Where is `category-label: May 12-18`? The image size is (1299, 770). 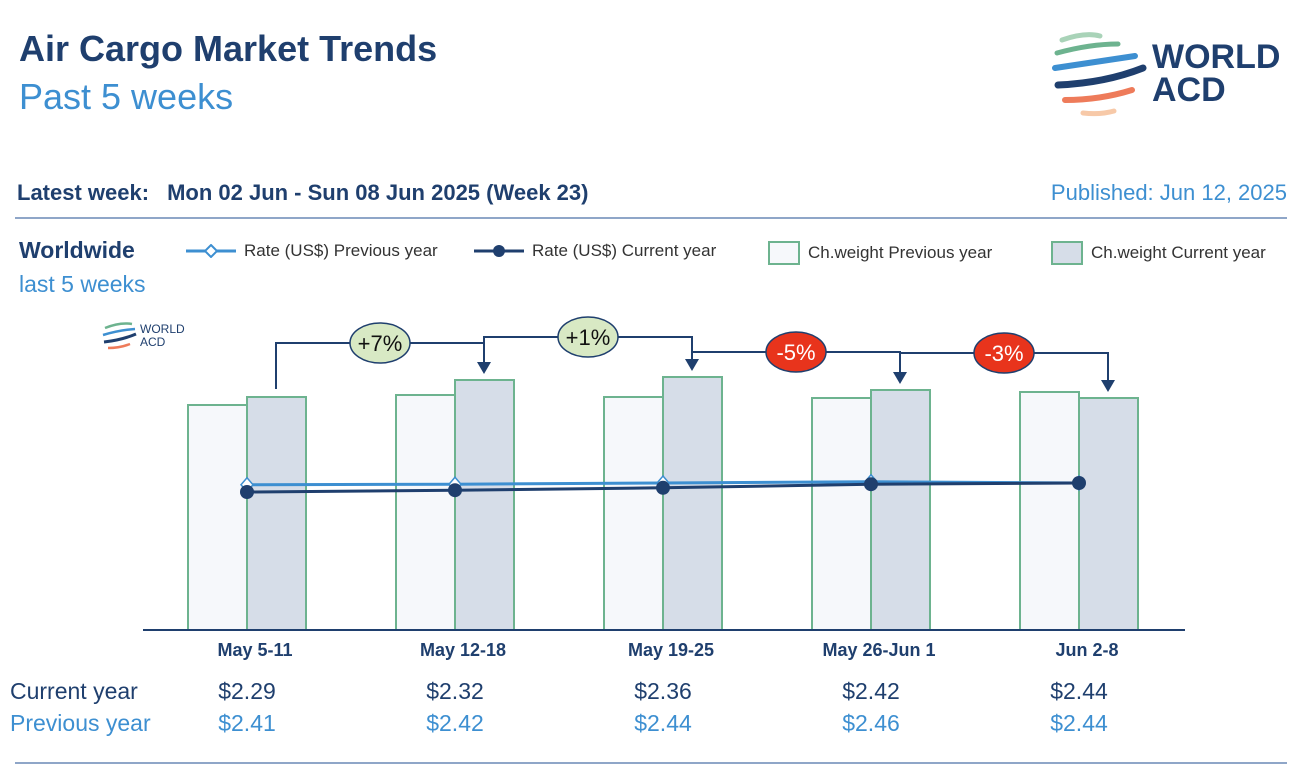
category-label: May 12-18 is located at coordinates (463, 650).